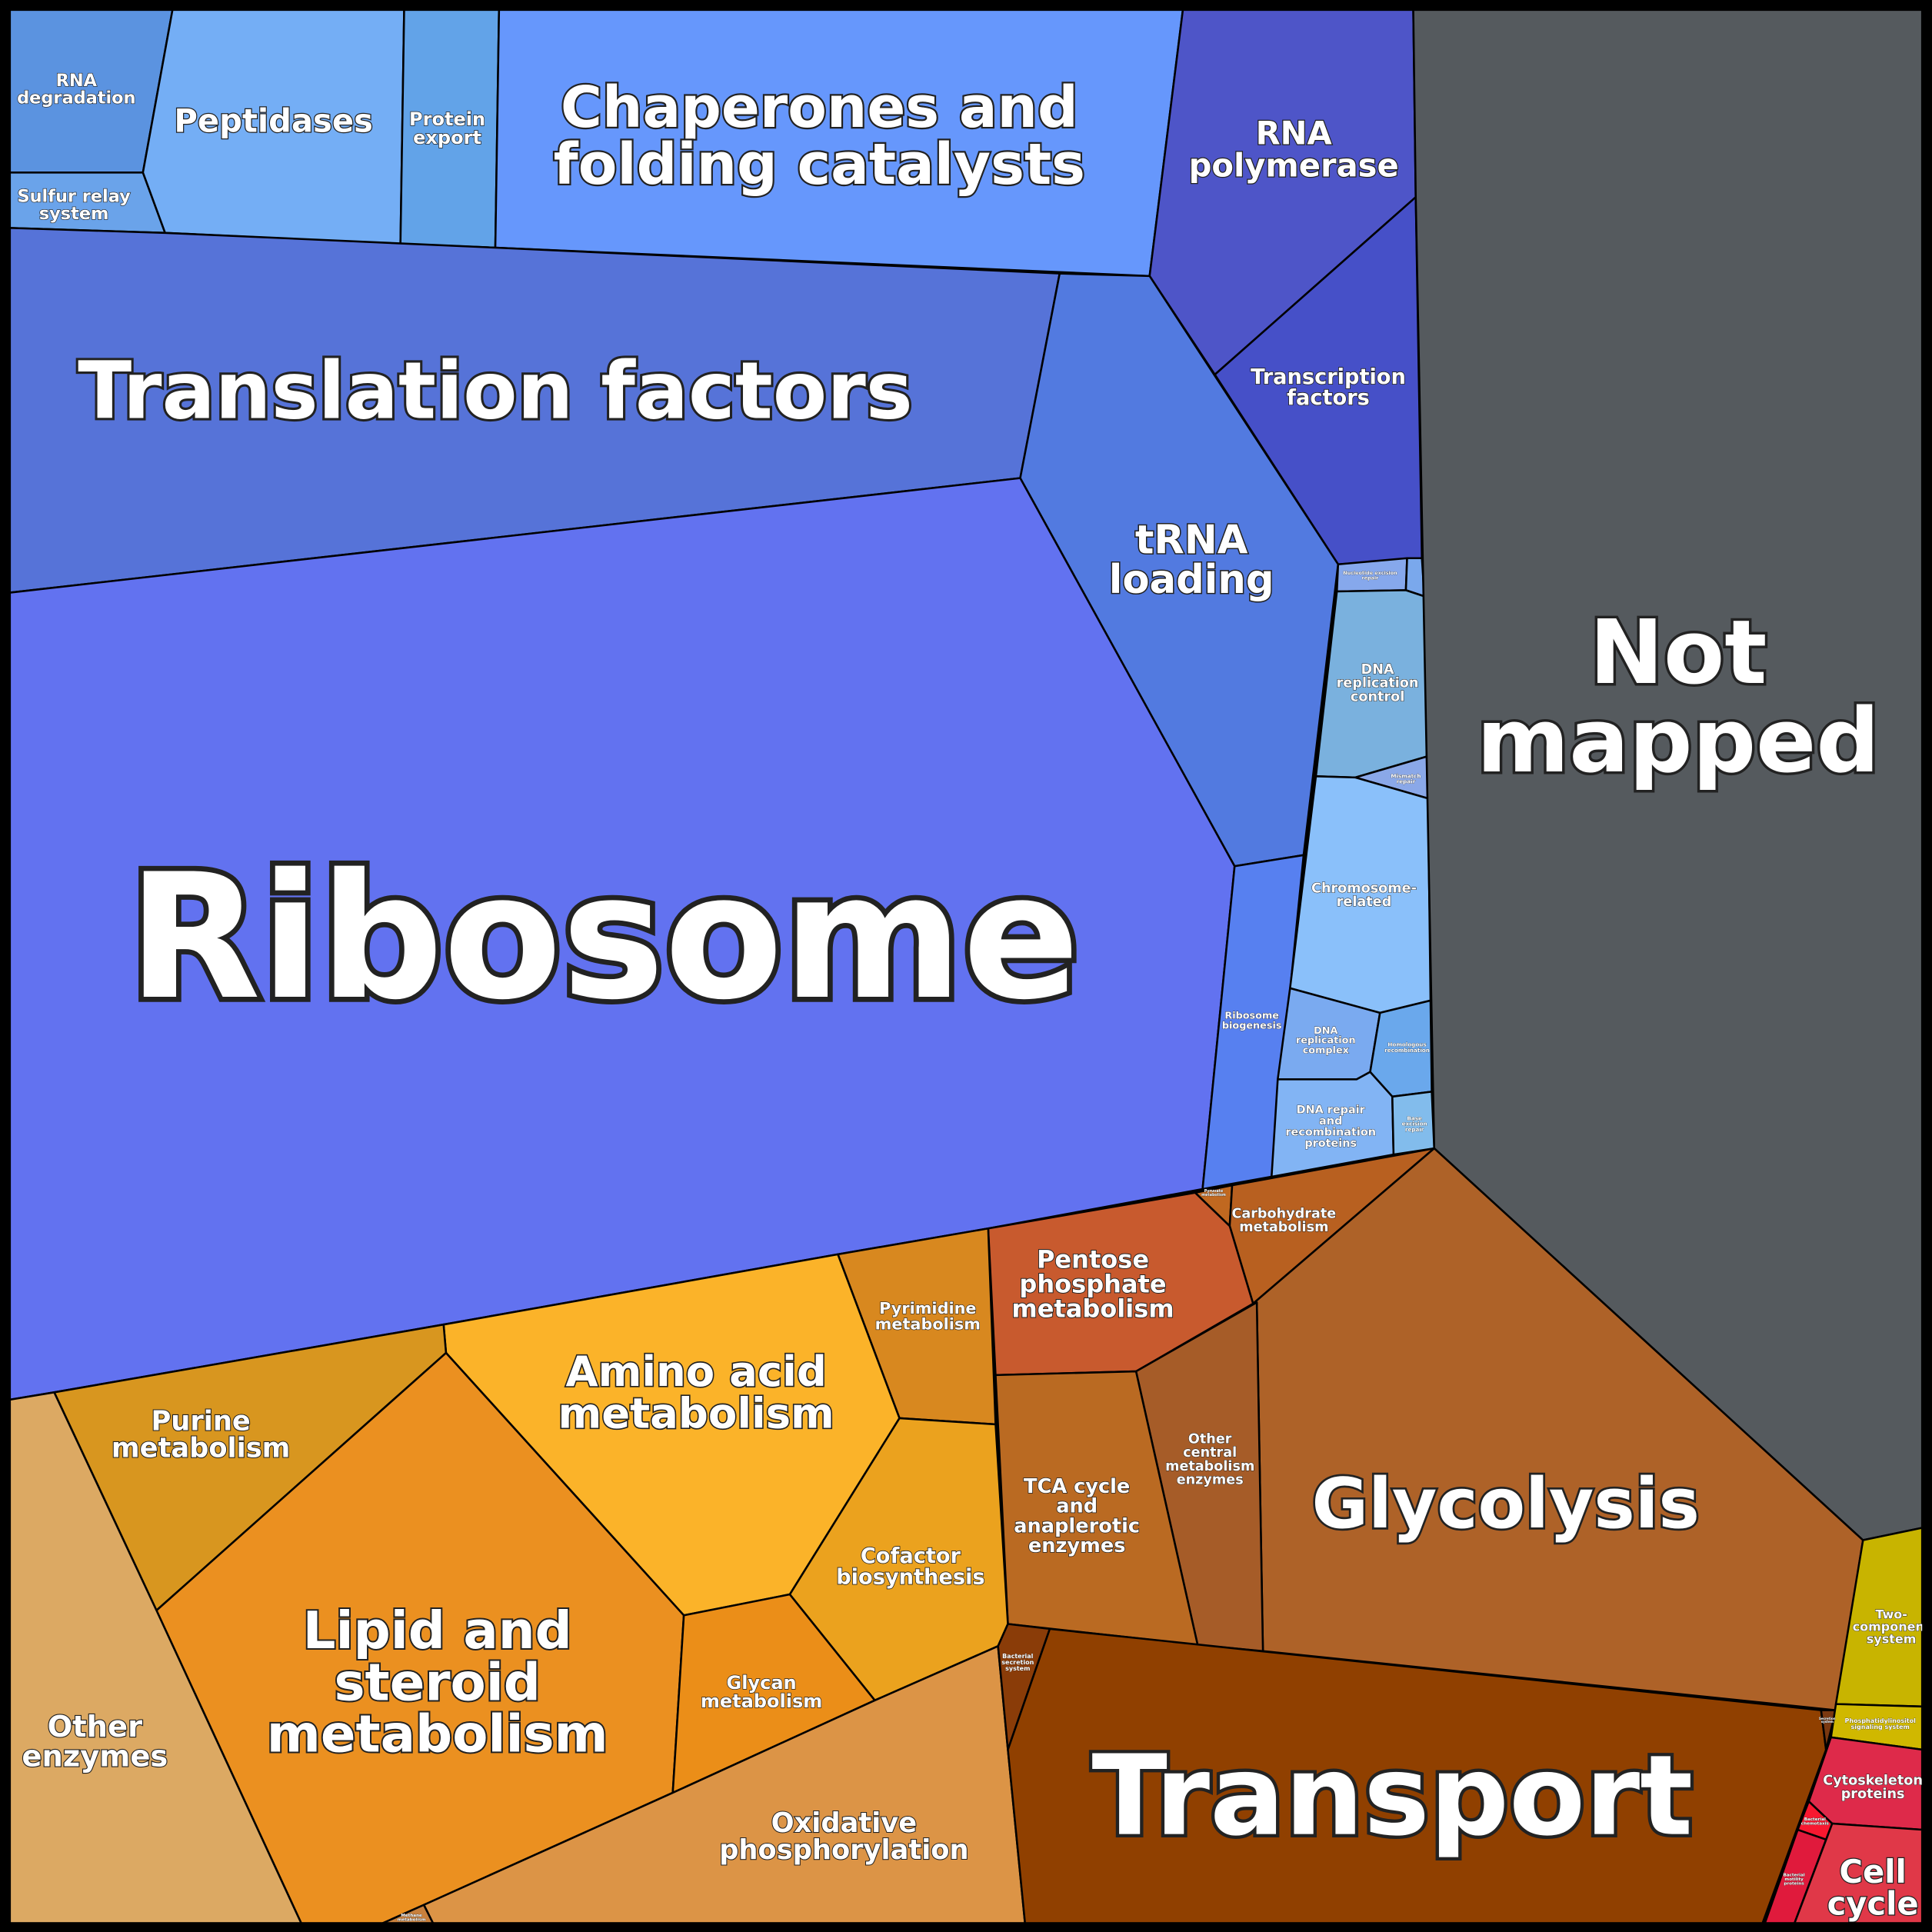 The height and width of the screenshot is (1932, 1932). What do you see at coordinates (1210, 1439) in the screenshot?
I see `label-line: Other` at bounding box center [1210, 1439].